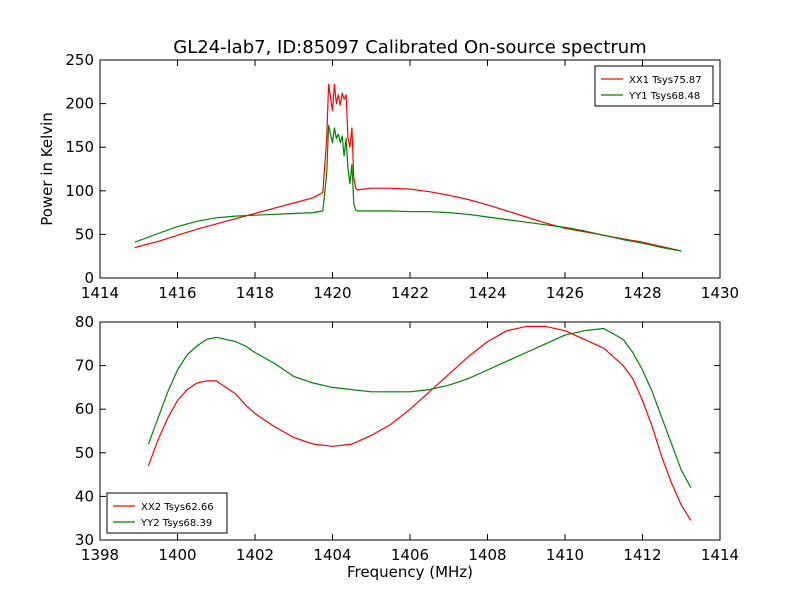 The image size is (800, 600). What do you see at coordinates (565, 293) in the screenshot?
I see `x-tick-label: 1426` at bounding box center [565, 293].